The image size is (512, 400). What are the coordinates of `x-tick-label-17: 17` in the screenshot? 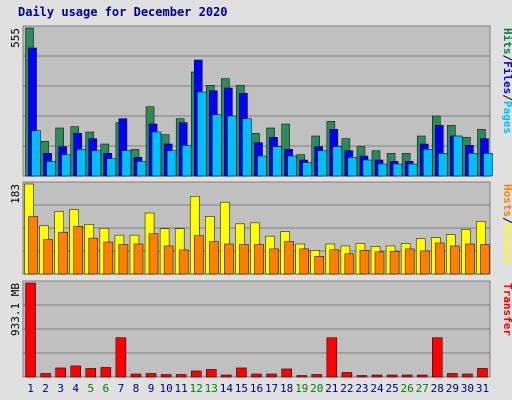 It's located at (271, 388).